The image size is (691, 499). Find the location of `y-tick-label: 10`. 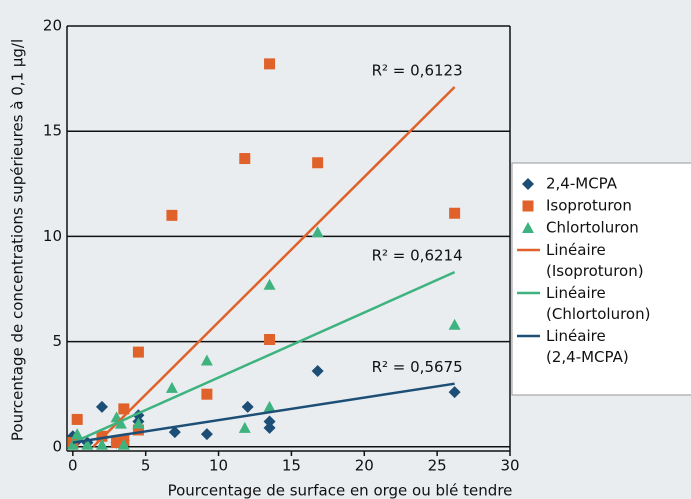

y-tick-label: 10 is located at coordinates (52, 236).